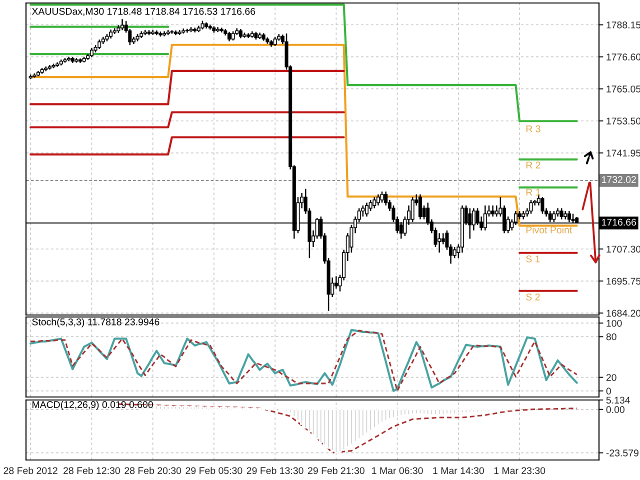 This screenshot has width=640, height=480. Describe the element at coordinates (533, 297) in the screenshot. I see `annotation: S 2` at that location.